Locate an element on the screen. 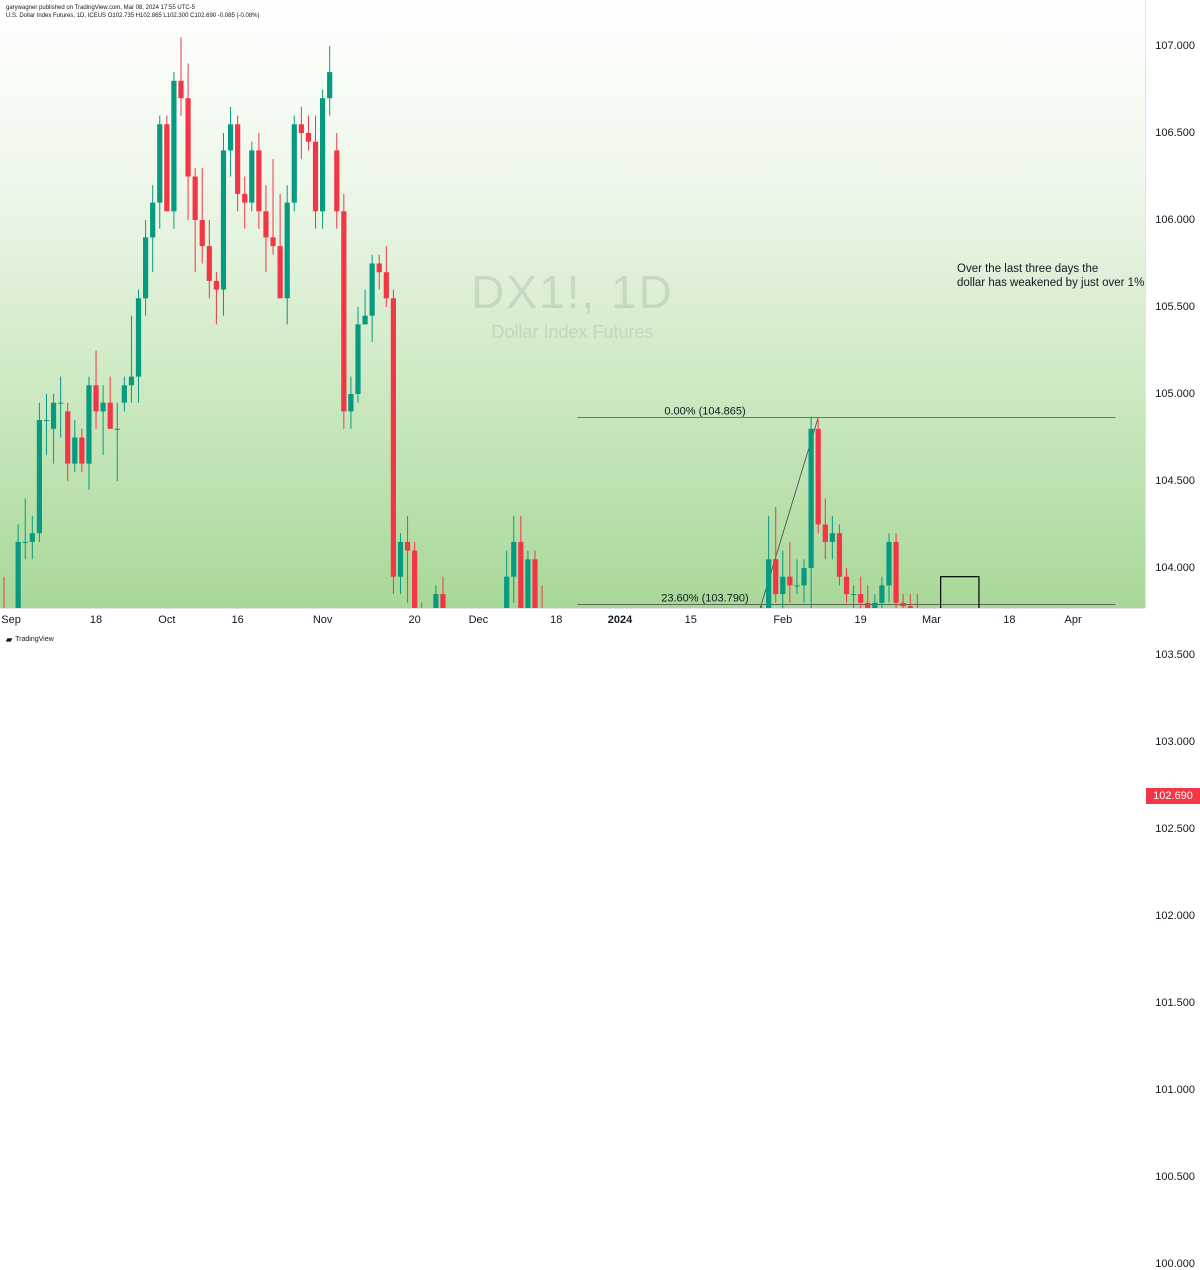 The height and width of the screenshot is (1270, 1200). price-tick: 105.000 is located at coordinates (1175, 394).